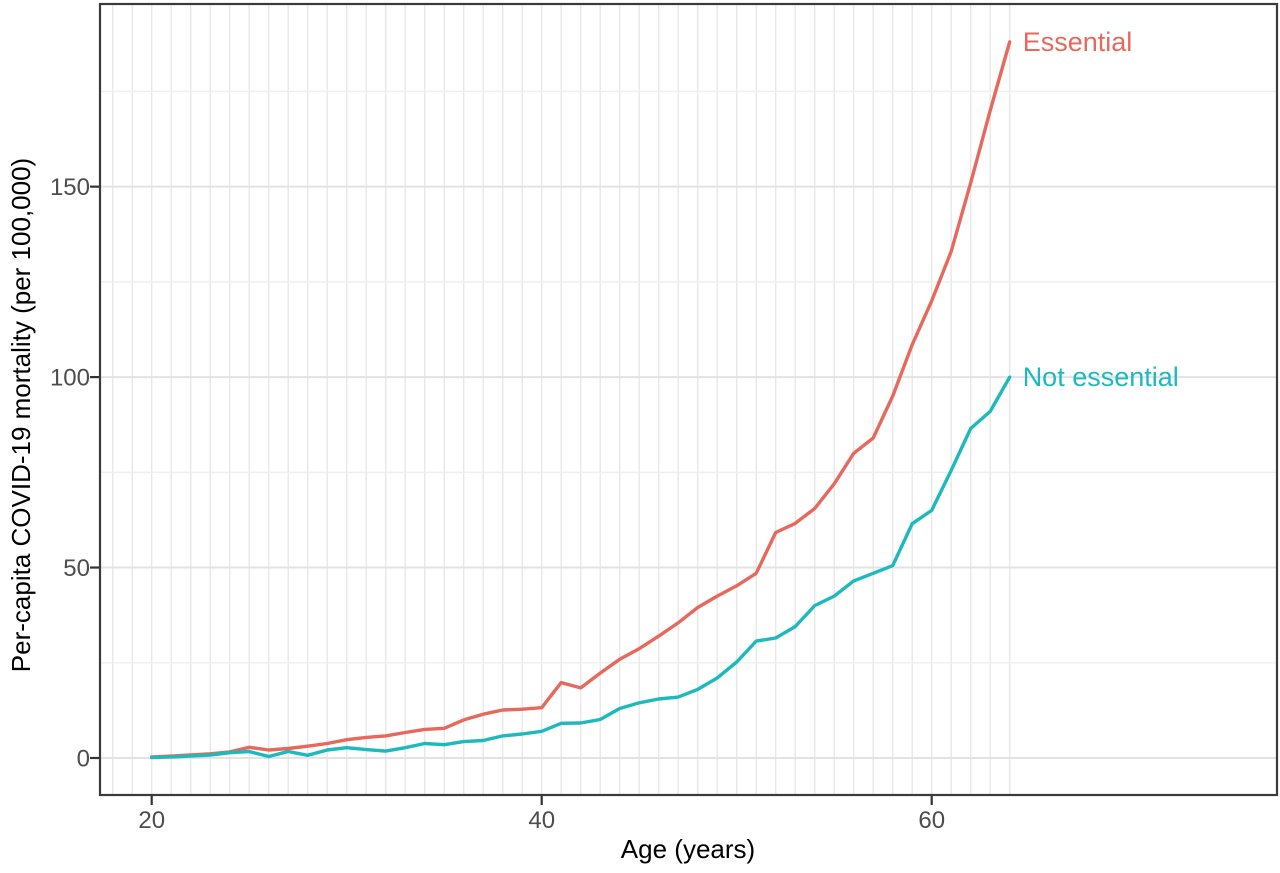 The width and height of the screenshot is (1280, 873). What do you see at coordinates (931, 820) in the screenshot?
I see `x-tick-label: 60` at bounding box center [931, 820].